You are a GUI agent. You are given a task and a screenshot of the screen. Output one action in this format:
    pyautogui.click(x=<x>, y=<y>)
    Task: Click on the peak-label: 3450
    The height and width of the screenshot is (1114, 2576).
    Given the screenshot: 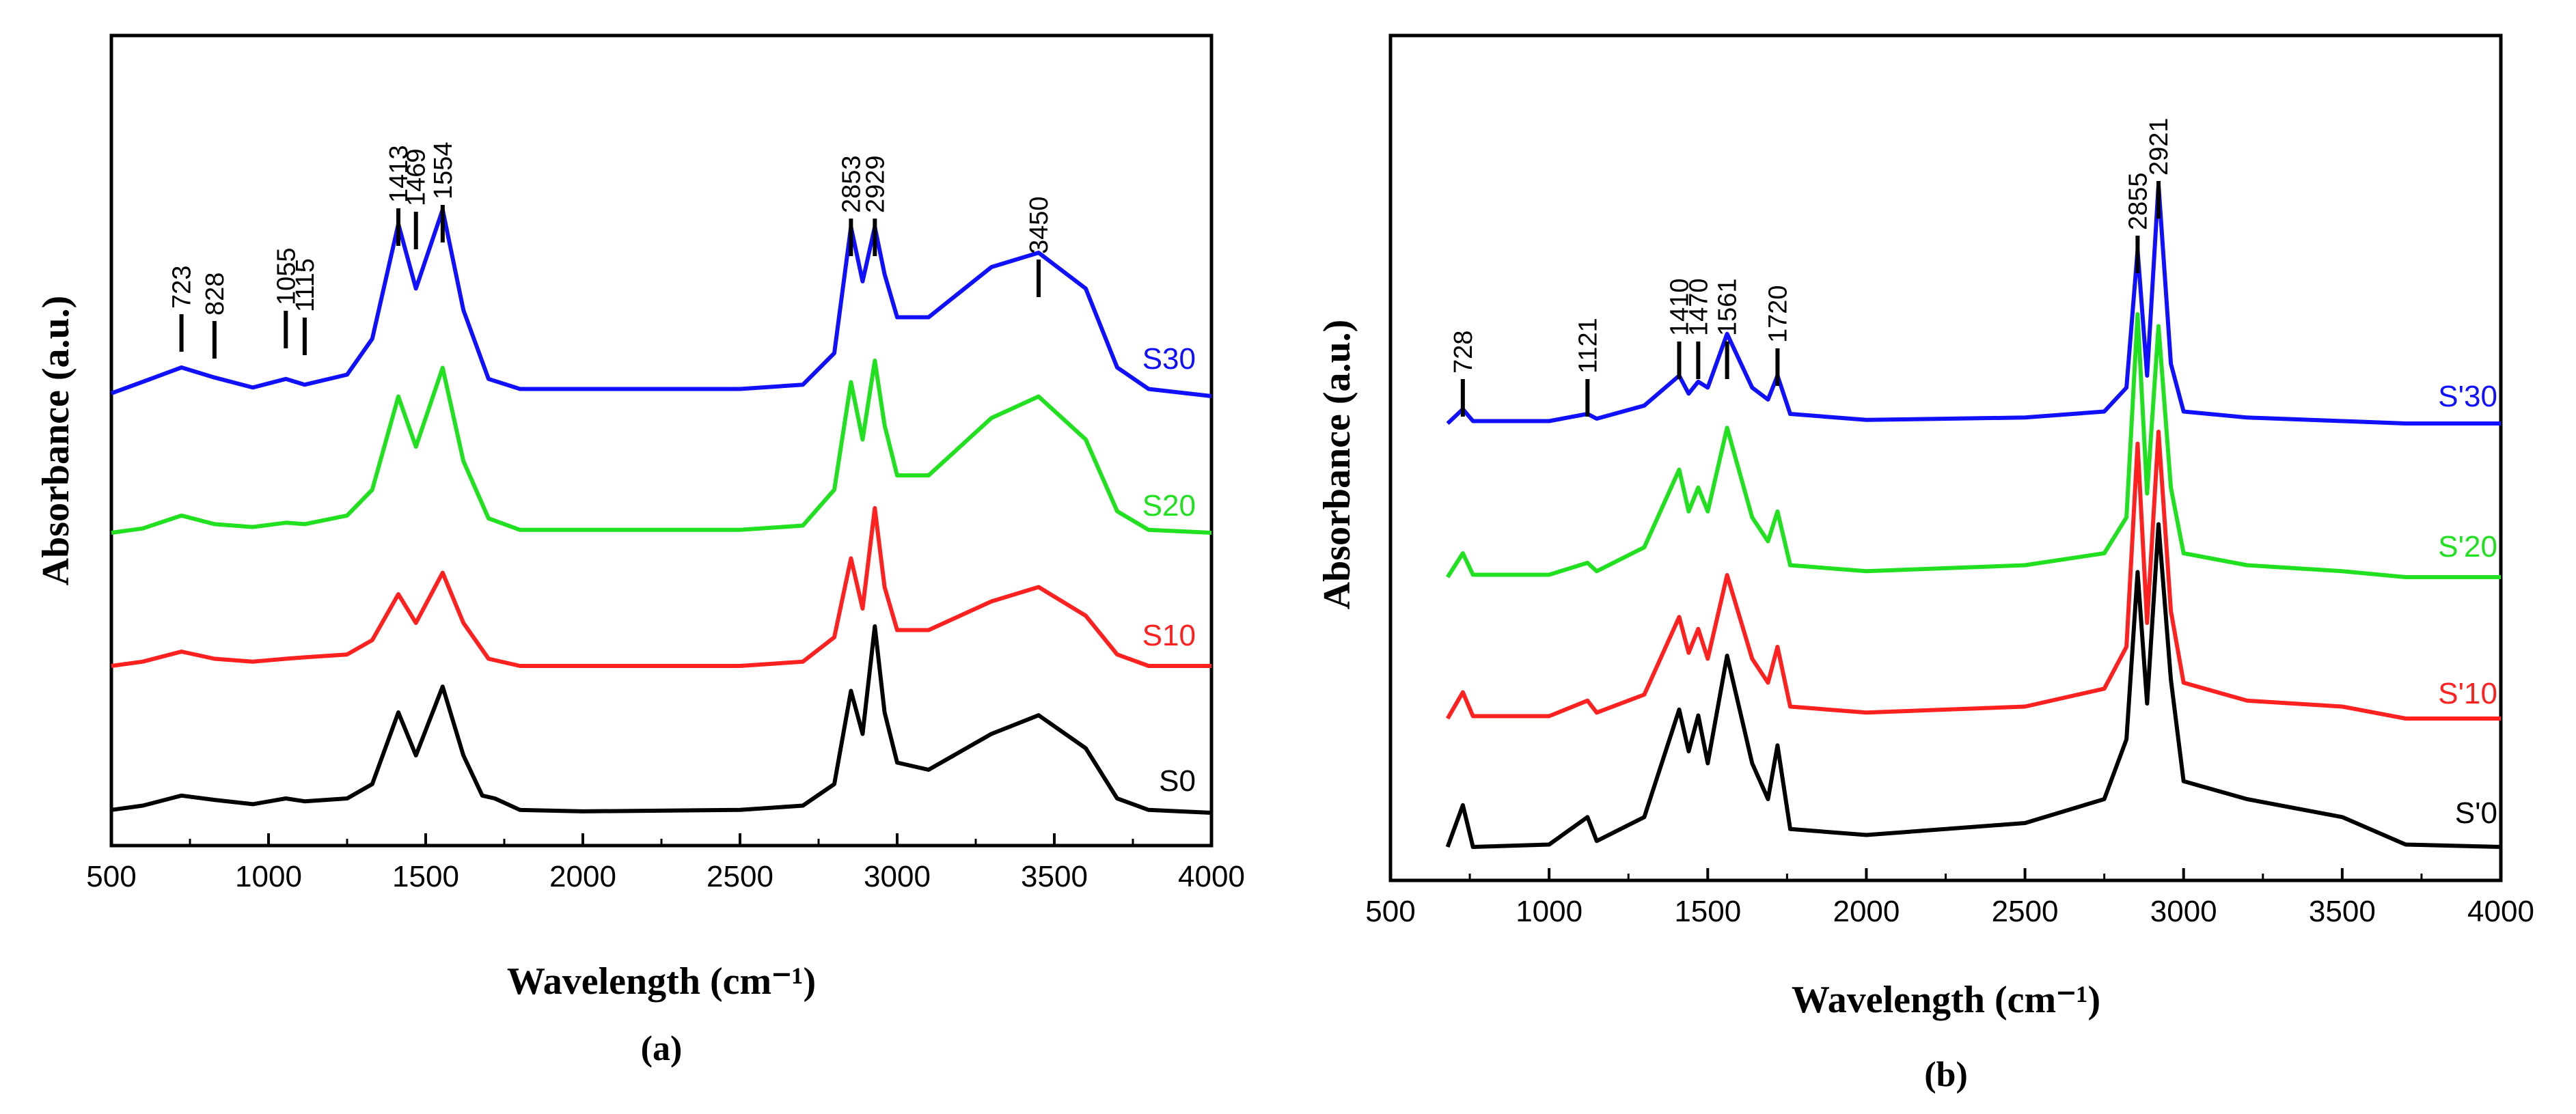 What is the action you would take?
    pyautogui.click(x=1039, y=225)
    